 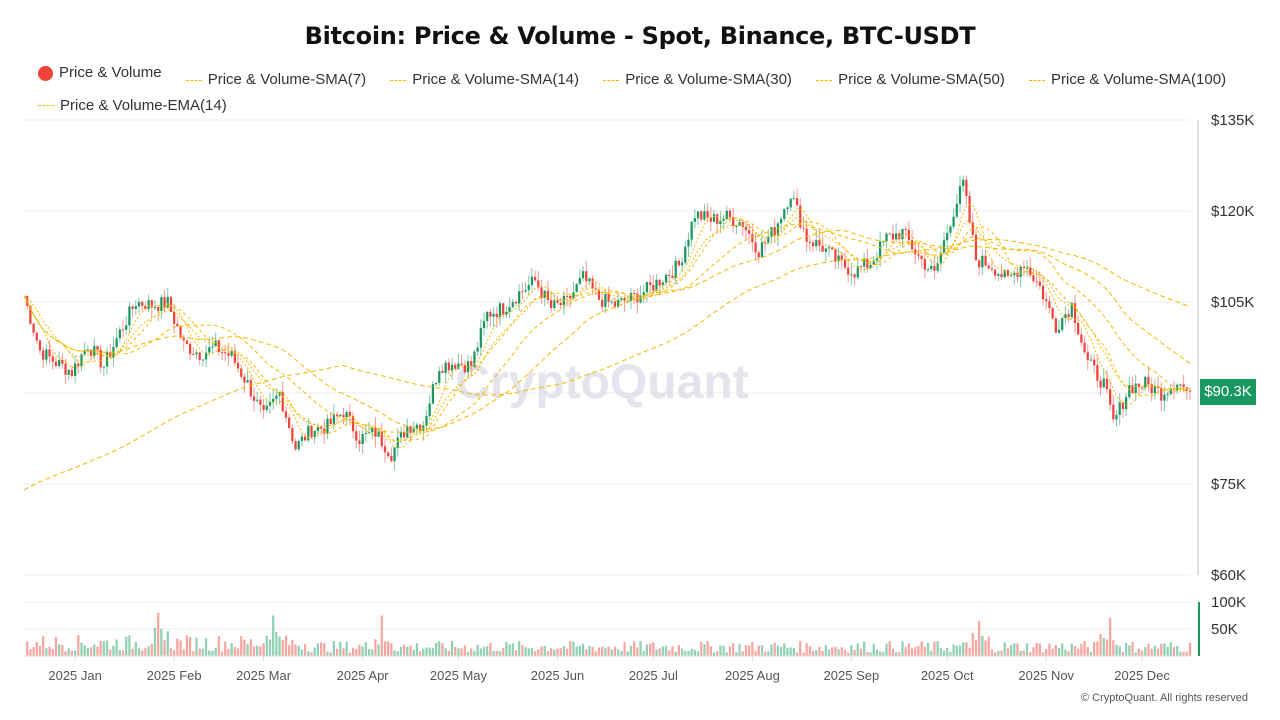 I want to click on watermark: CryptoQuant, so click(x=601, y=382).